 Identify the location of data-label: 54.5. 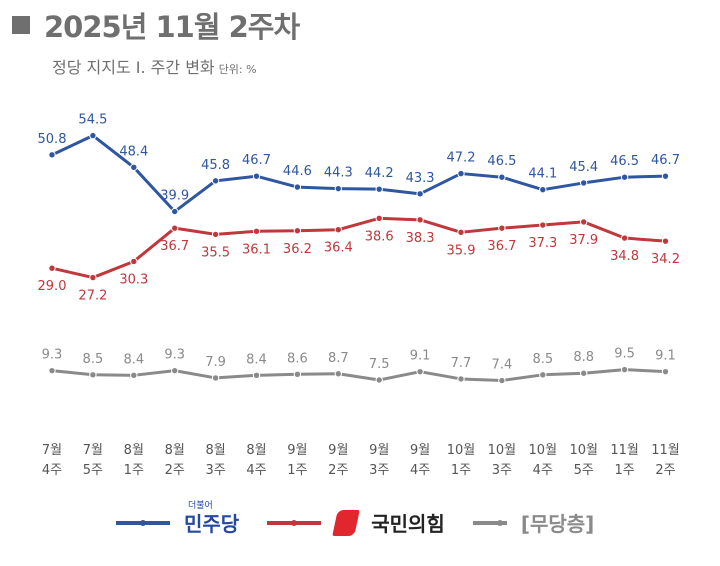
(92, 120).